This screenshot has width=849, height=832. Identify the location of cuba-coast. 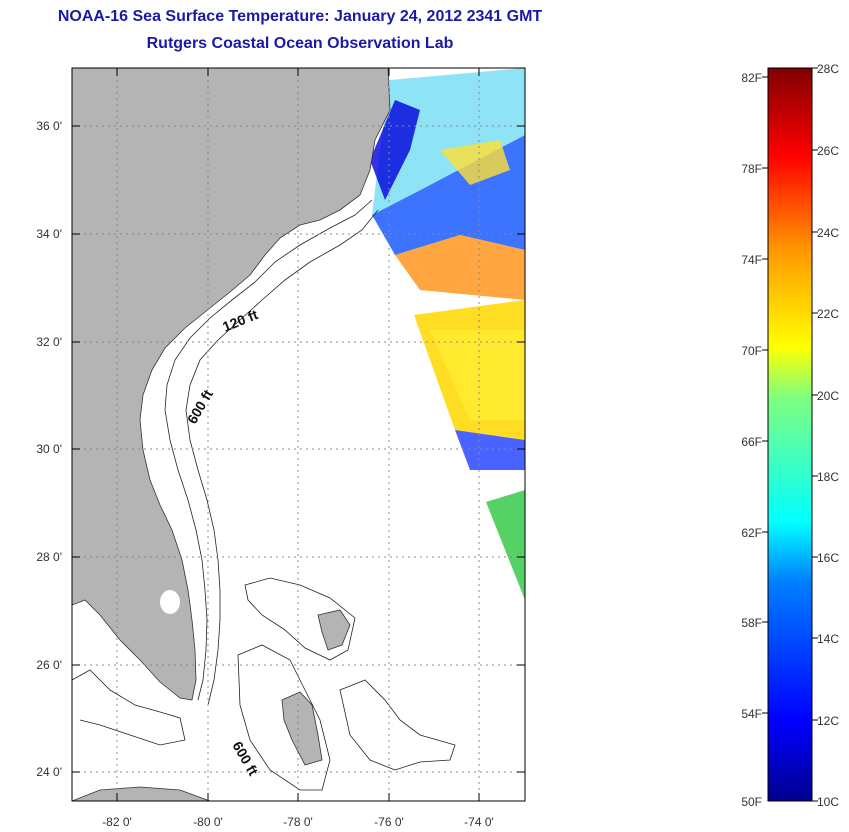
(141, 793).